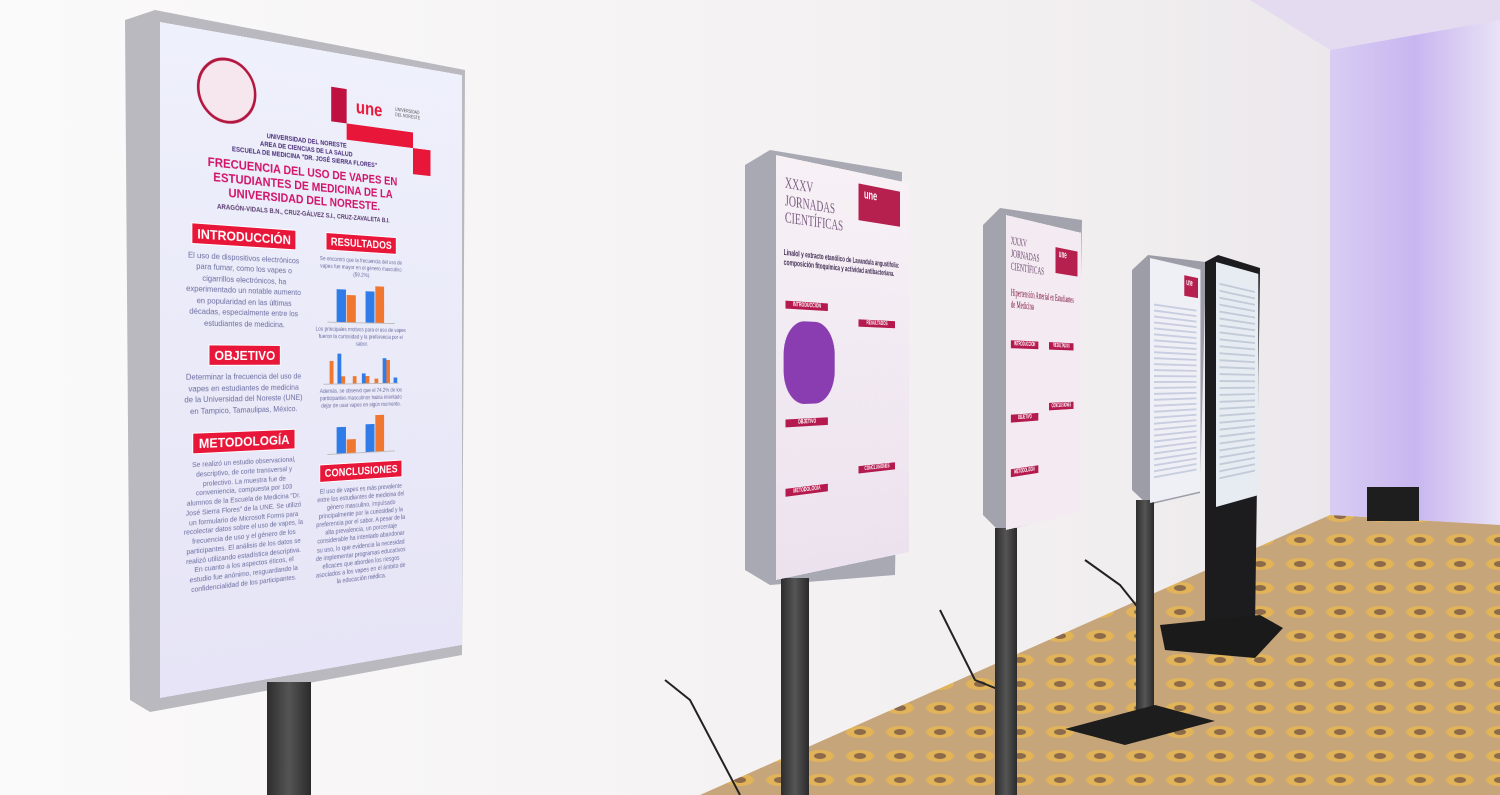 The width and height of the screenshot is (1500, 795). What do you see at coordinates (1415, 272) in the screenshot?
I see `back-room-wall` at bounding box center [1415, 272].